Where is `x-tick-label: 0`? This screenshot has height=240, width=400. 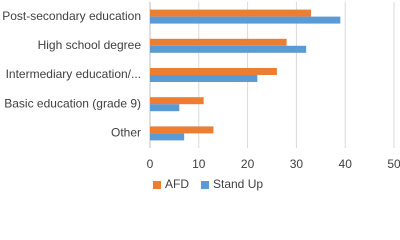
x-tick-label: 0 is located at coordinates (150, 164).